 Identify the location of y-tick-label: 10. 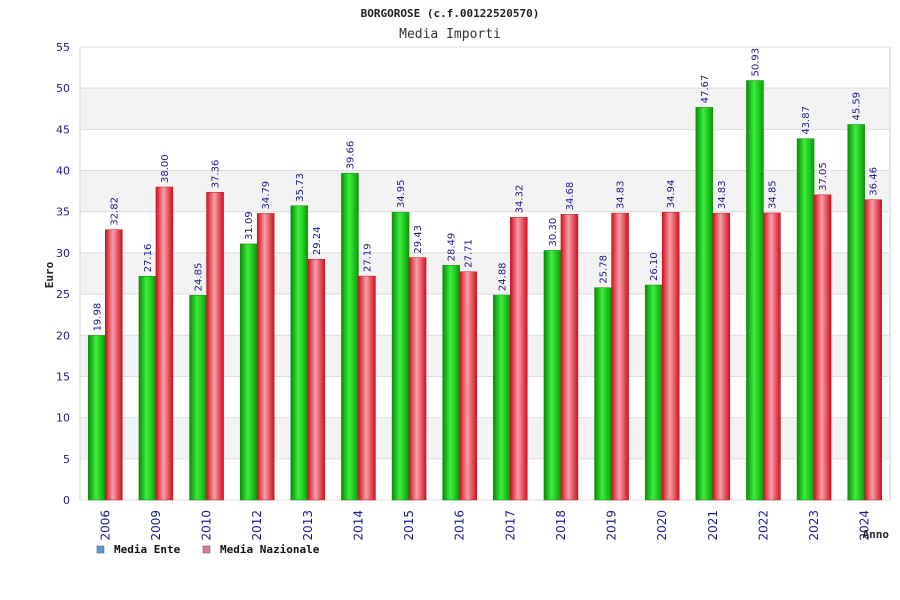
(63, 418).